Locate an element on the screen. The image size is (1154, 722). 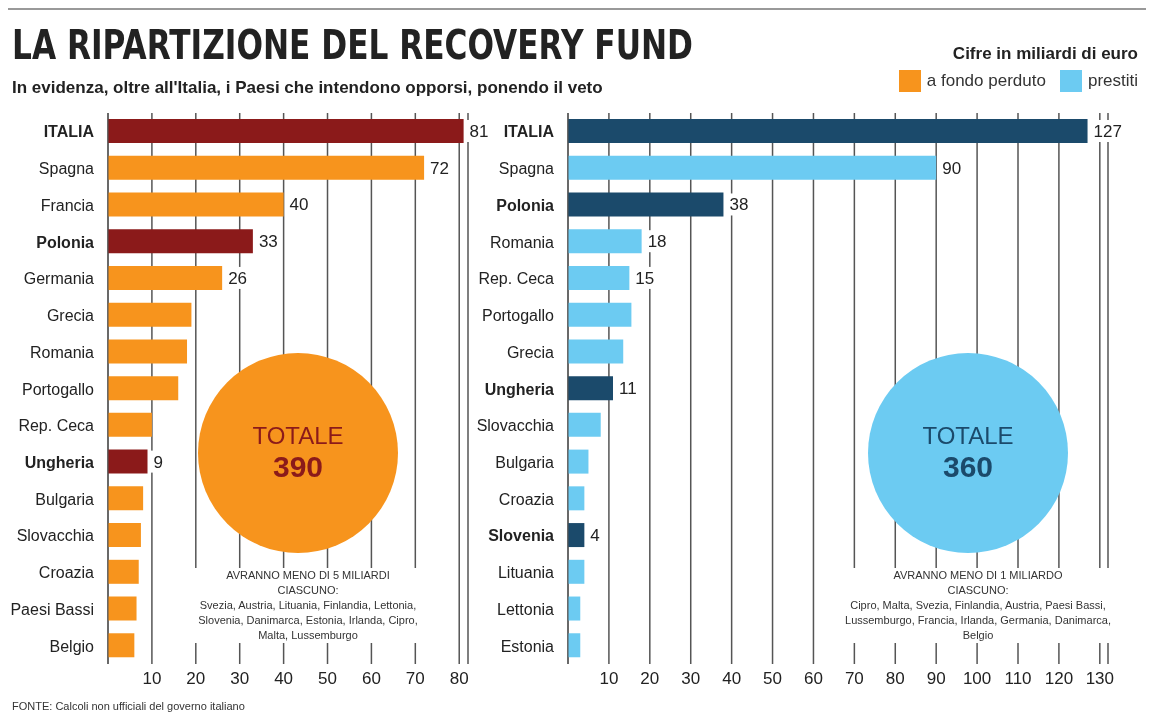
annotation: Svezia, Austria, Lituania, Finlandia, Lettonia, Slovenia, Danimarca, Estonia, Irlanda, Cipro, Malta, Lussemburgo is located at coordinates (308, 620).